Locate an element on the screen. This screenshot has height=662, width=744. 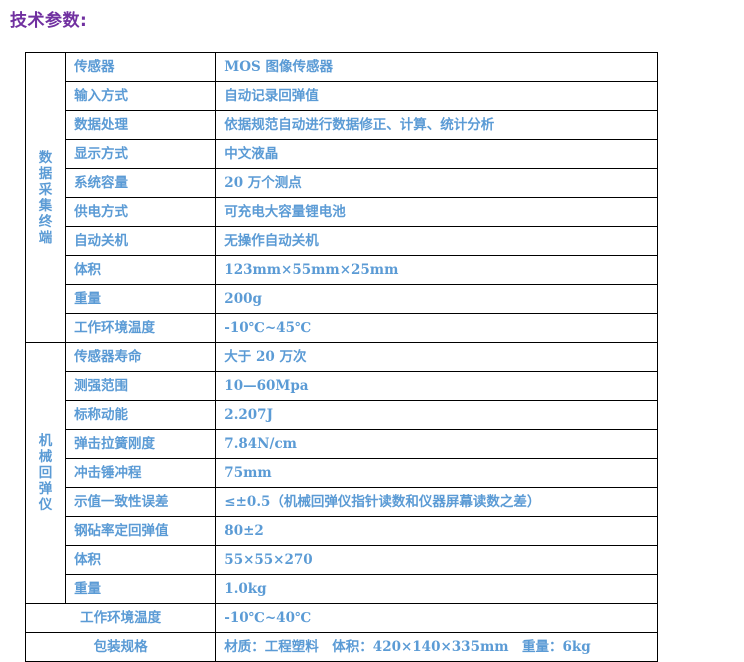
table-row: 输入方式 自动记录回弹值 is located at coordinates (342, 96).